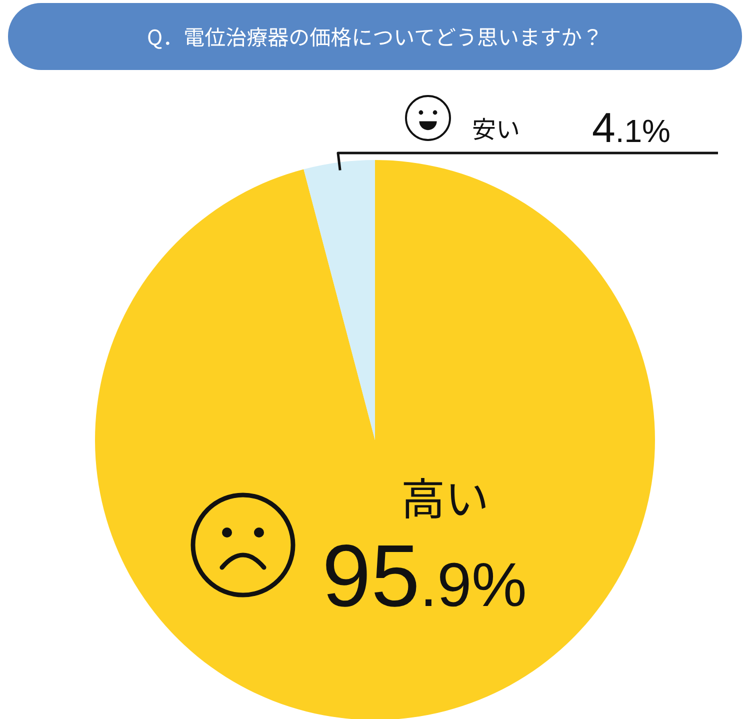  What do you see at coordinates (375, 37) in the screenshot?
I see `chart-title: Q．電位治療器の価格についてどう思いますか？` at bounding box center [375, 37].